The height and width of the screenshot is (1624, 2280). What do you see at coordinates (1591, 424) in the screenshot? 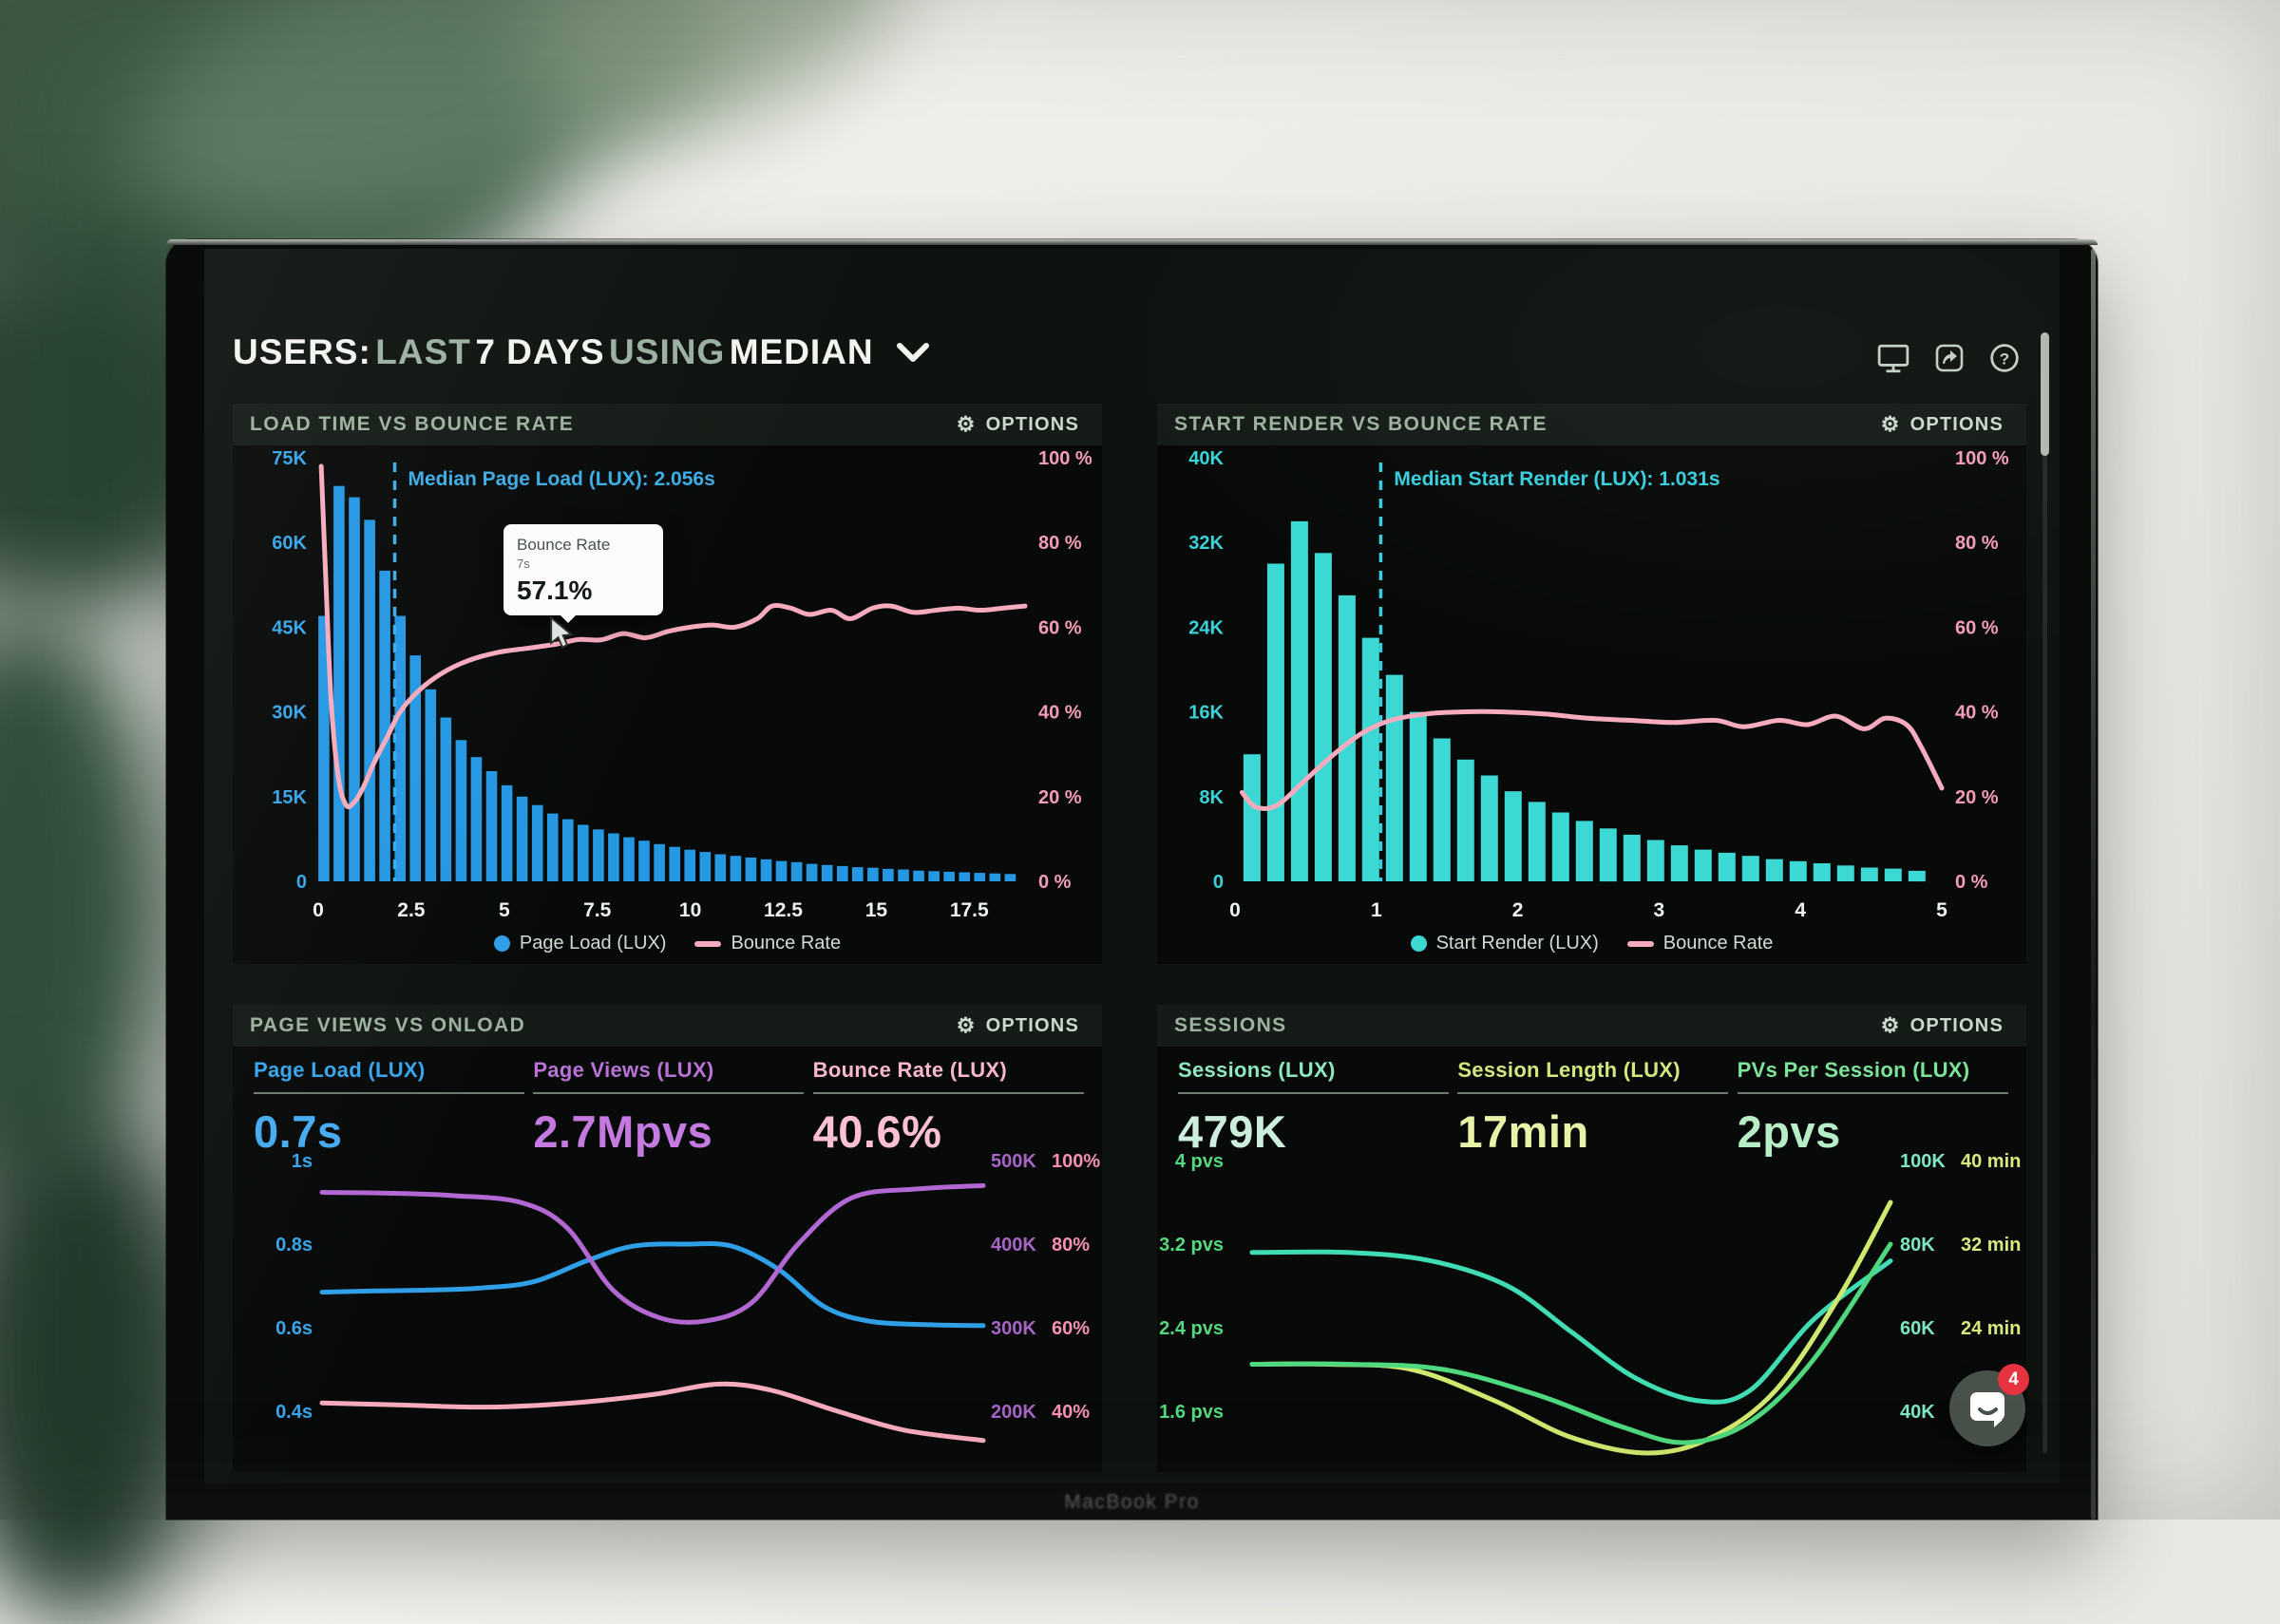
I see `panel-header: START RENDER VS BOUNCE RATE ⚙ OPTIONS` at bounding box center [1591, 424].